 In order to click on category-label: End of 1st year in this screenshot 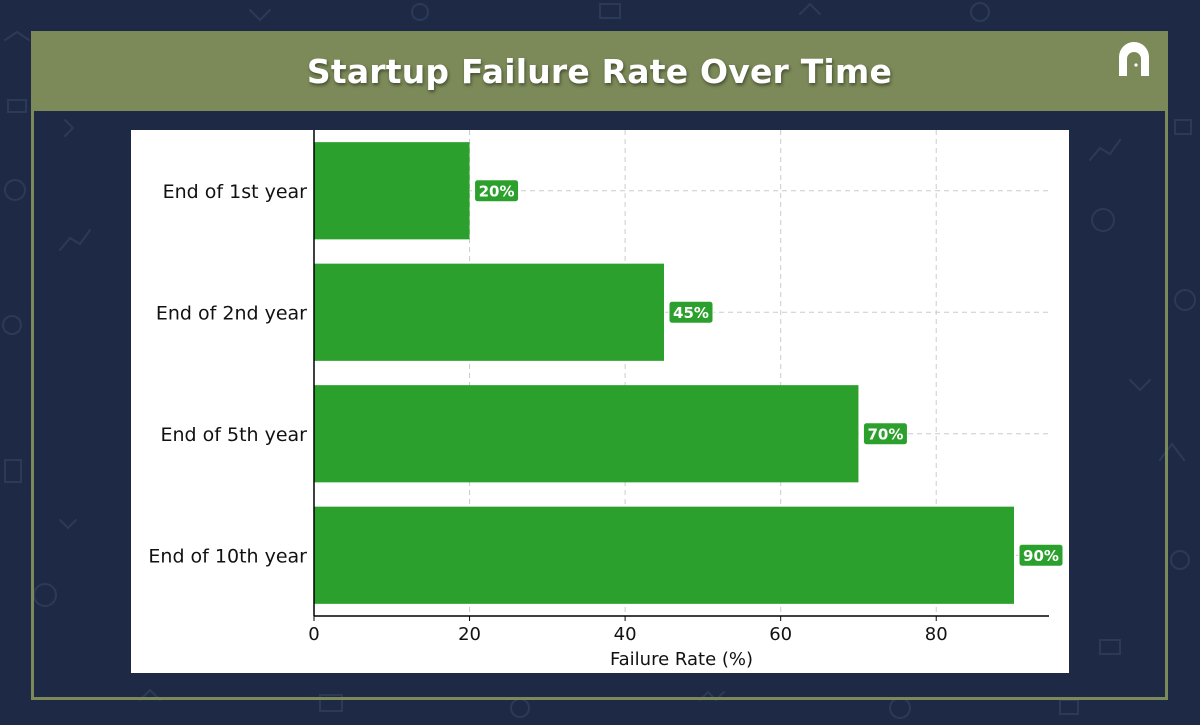, I will do `click(235, 192)`.